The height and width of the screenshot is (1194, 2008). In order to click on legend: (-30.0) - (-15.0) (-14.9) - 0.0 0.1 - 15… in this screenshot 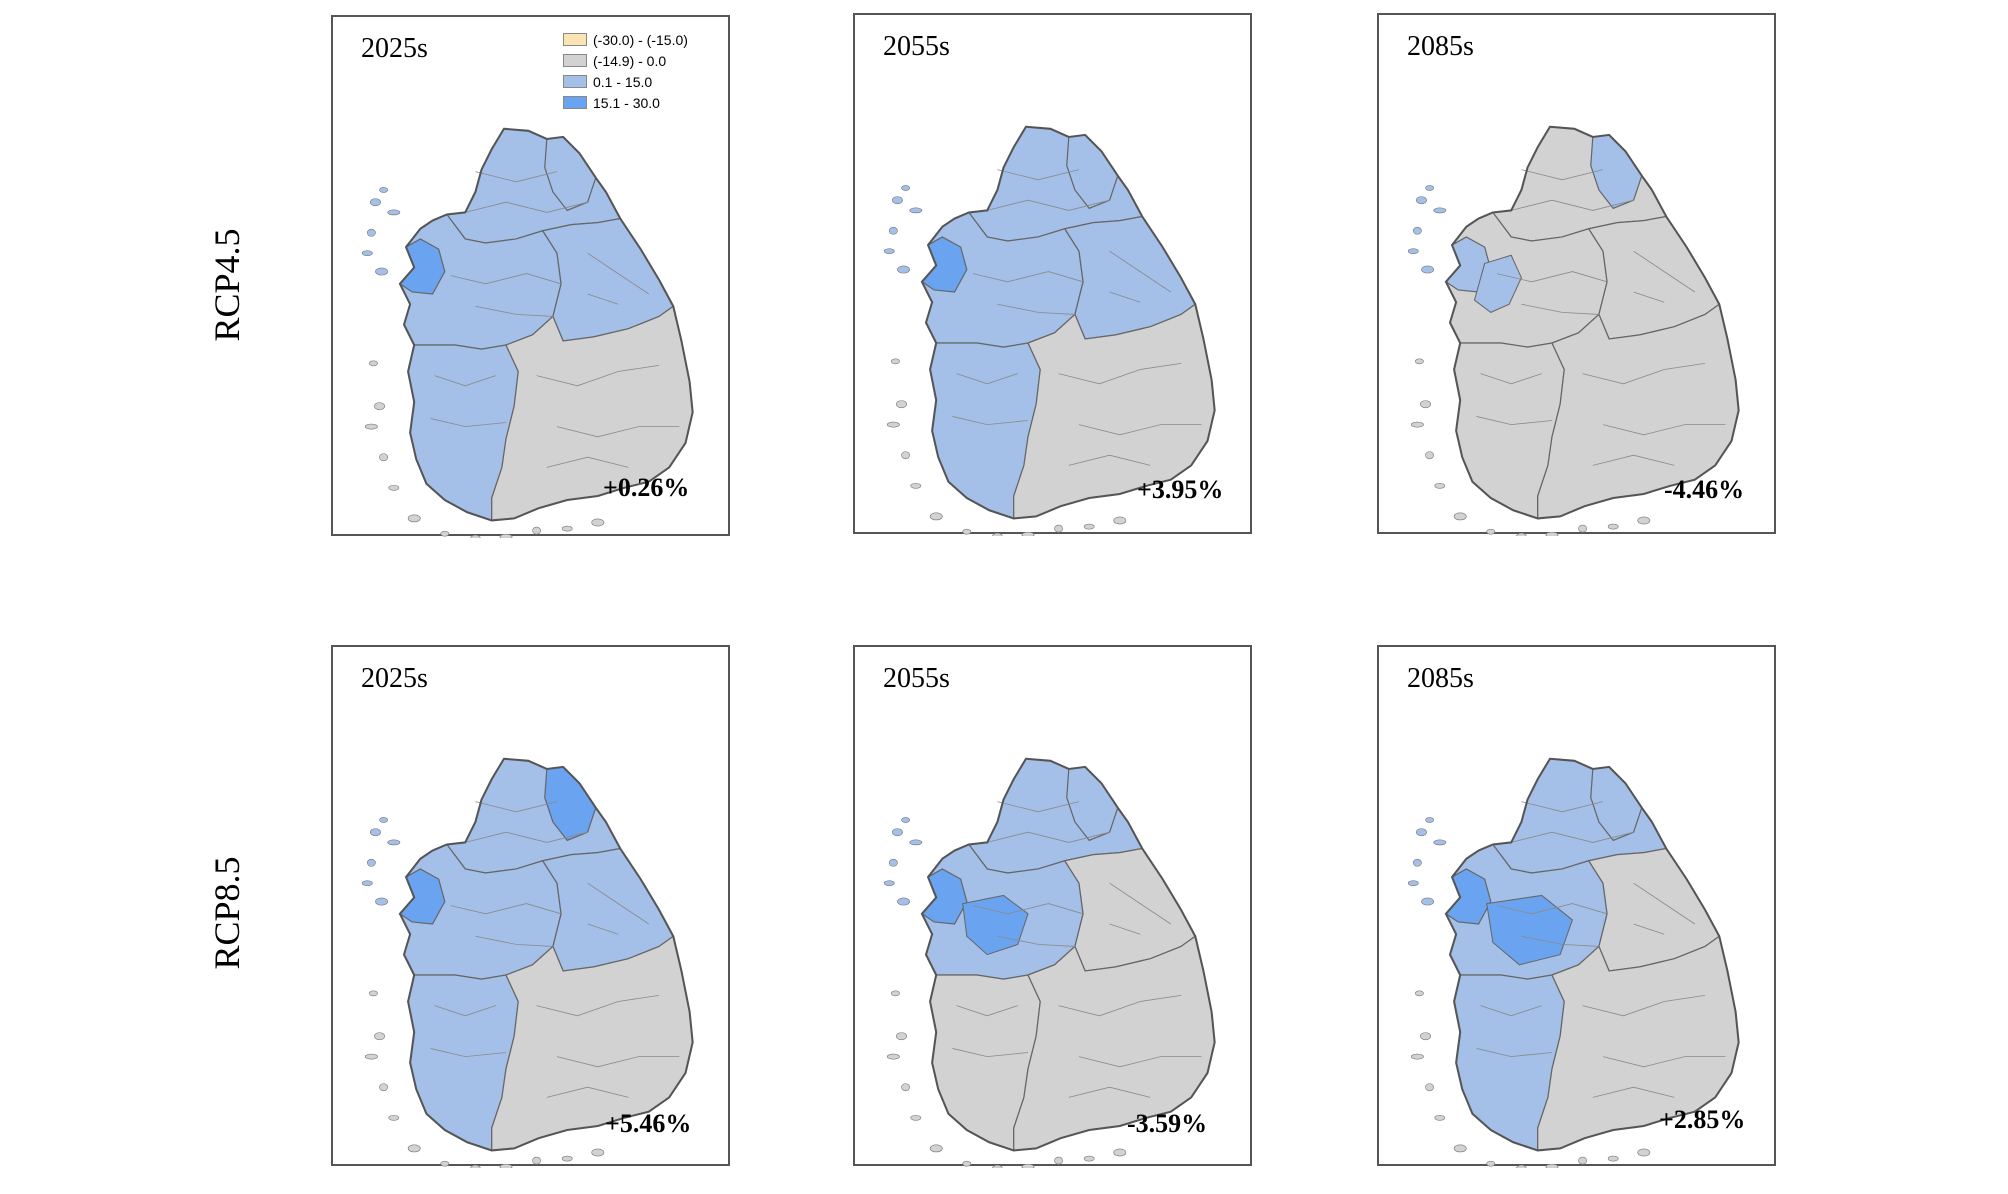, I will do `click(625, 71)`.